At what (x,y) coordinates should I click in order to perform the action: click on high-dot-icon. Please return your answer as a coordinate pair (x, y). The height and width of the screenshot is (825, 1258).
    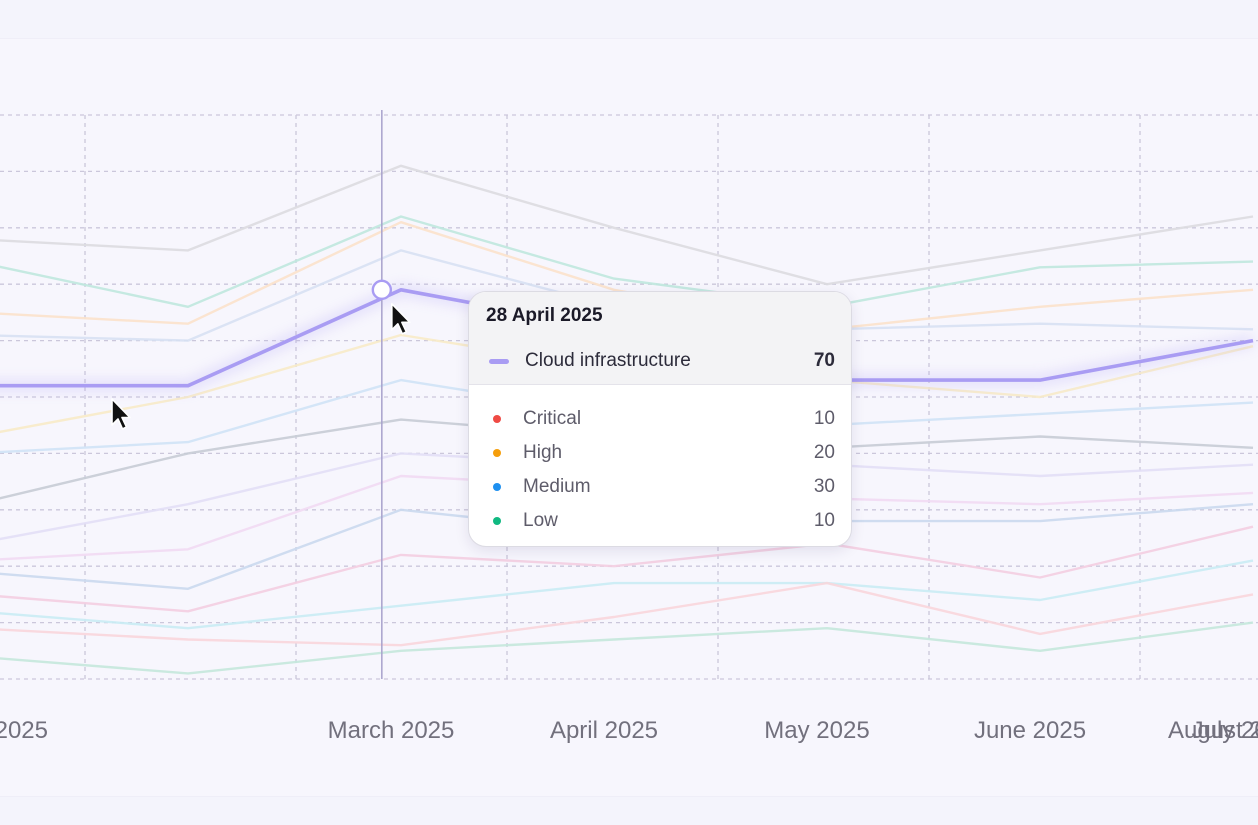
    Looking at the image, I should click on (497, 453).